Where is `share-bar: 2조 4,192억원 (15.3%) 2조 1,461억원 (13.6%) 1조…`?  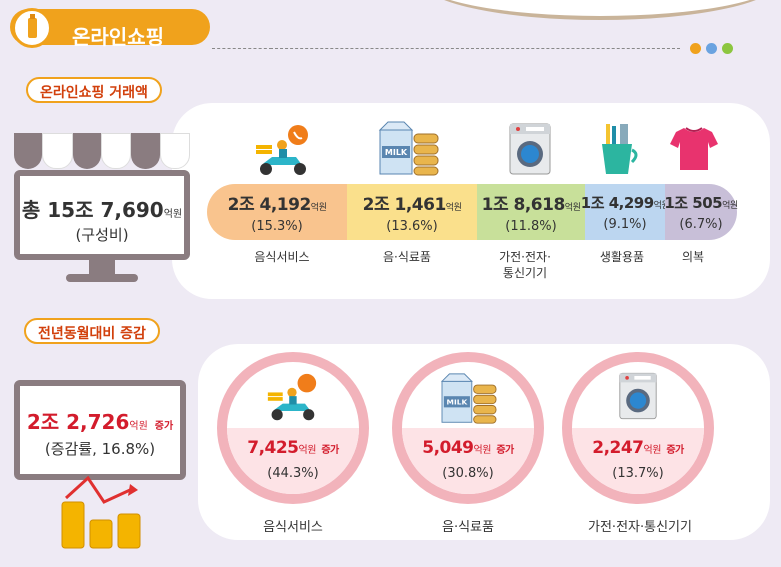
share-bar: 2조 4,192억원 (15.3%) 2조 1,461억원 (13.6%) 1조… is located at coordinates (472, 212).